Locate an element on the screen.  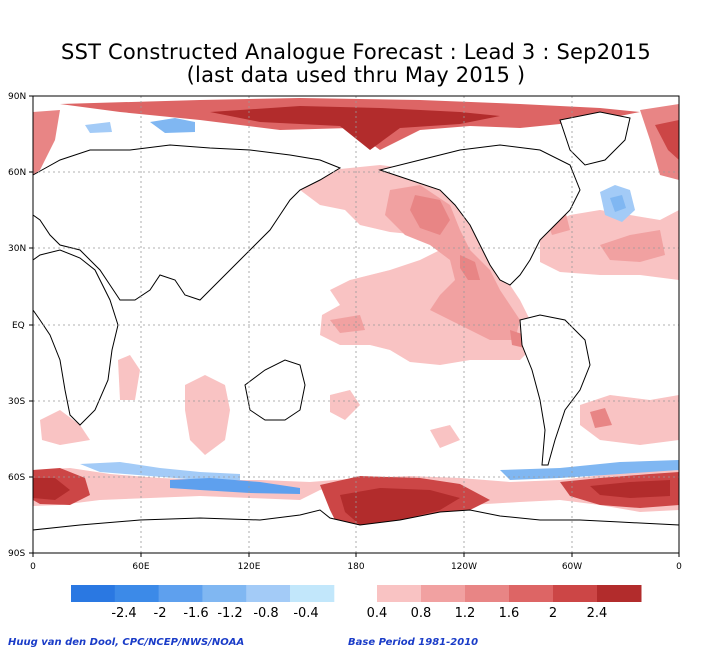
colorbar-label: -2 is located at coordinates (160, 613).